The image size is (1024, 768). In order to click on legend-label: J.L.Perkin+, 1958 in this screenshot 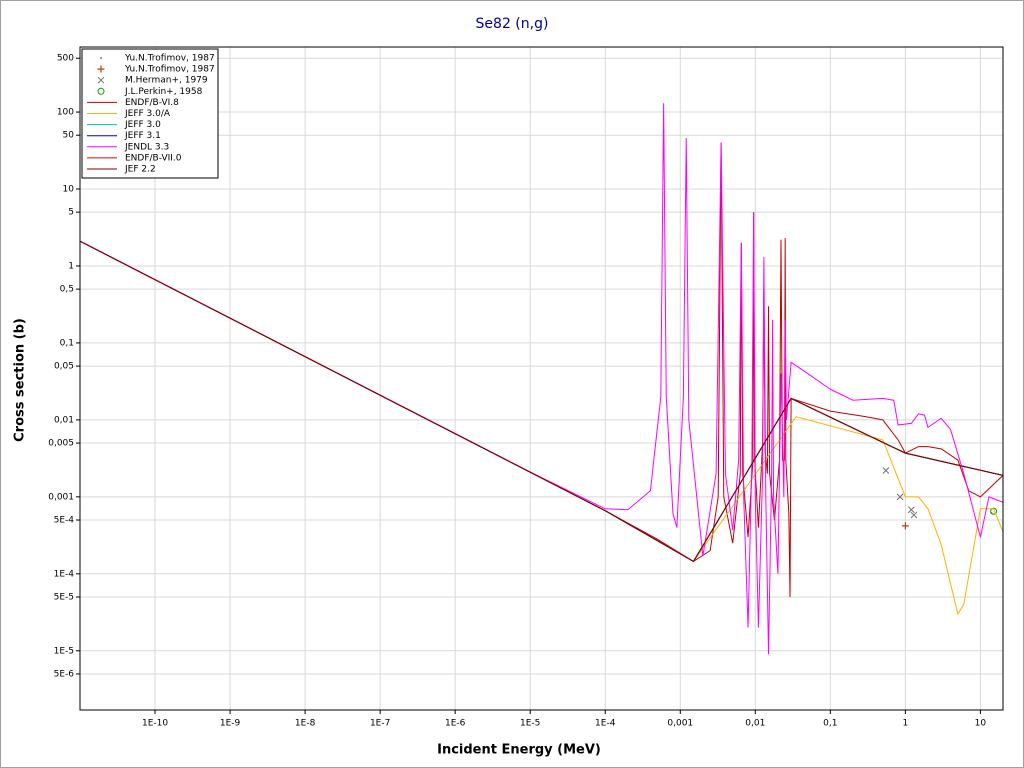, I will do `click(163, 92)`.